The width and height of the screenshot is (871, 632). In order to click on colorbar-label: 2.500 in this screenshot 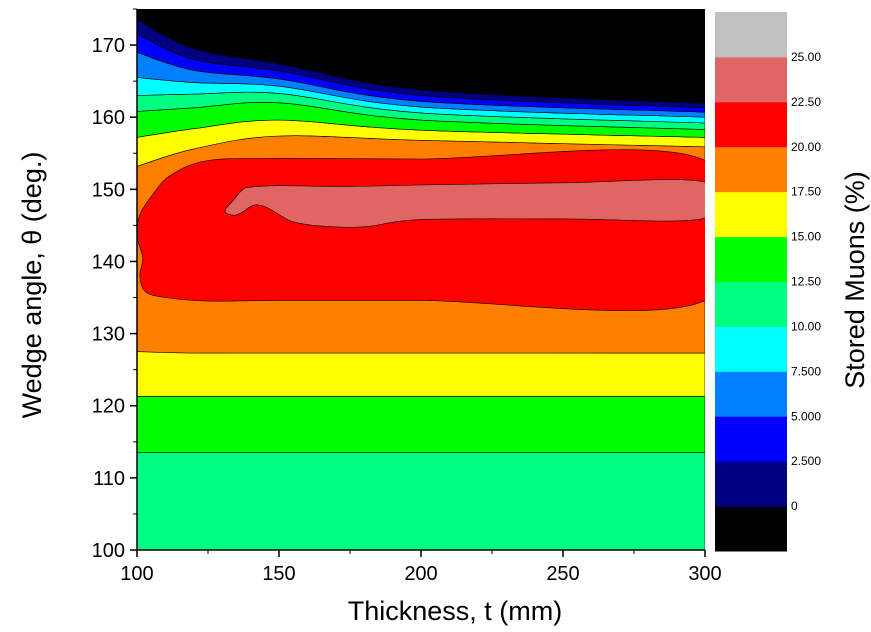, I will do `click(806, 461)`.